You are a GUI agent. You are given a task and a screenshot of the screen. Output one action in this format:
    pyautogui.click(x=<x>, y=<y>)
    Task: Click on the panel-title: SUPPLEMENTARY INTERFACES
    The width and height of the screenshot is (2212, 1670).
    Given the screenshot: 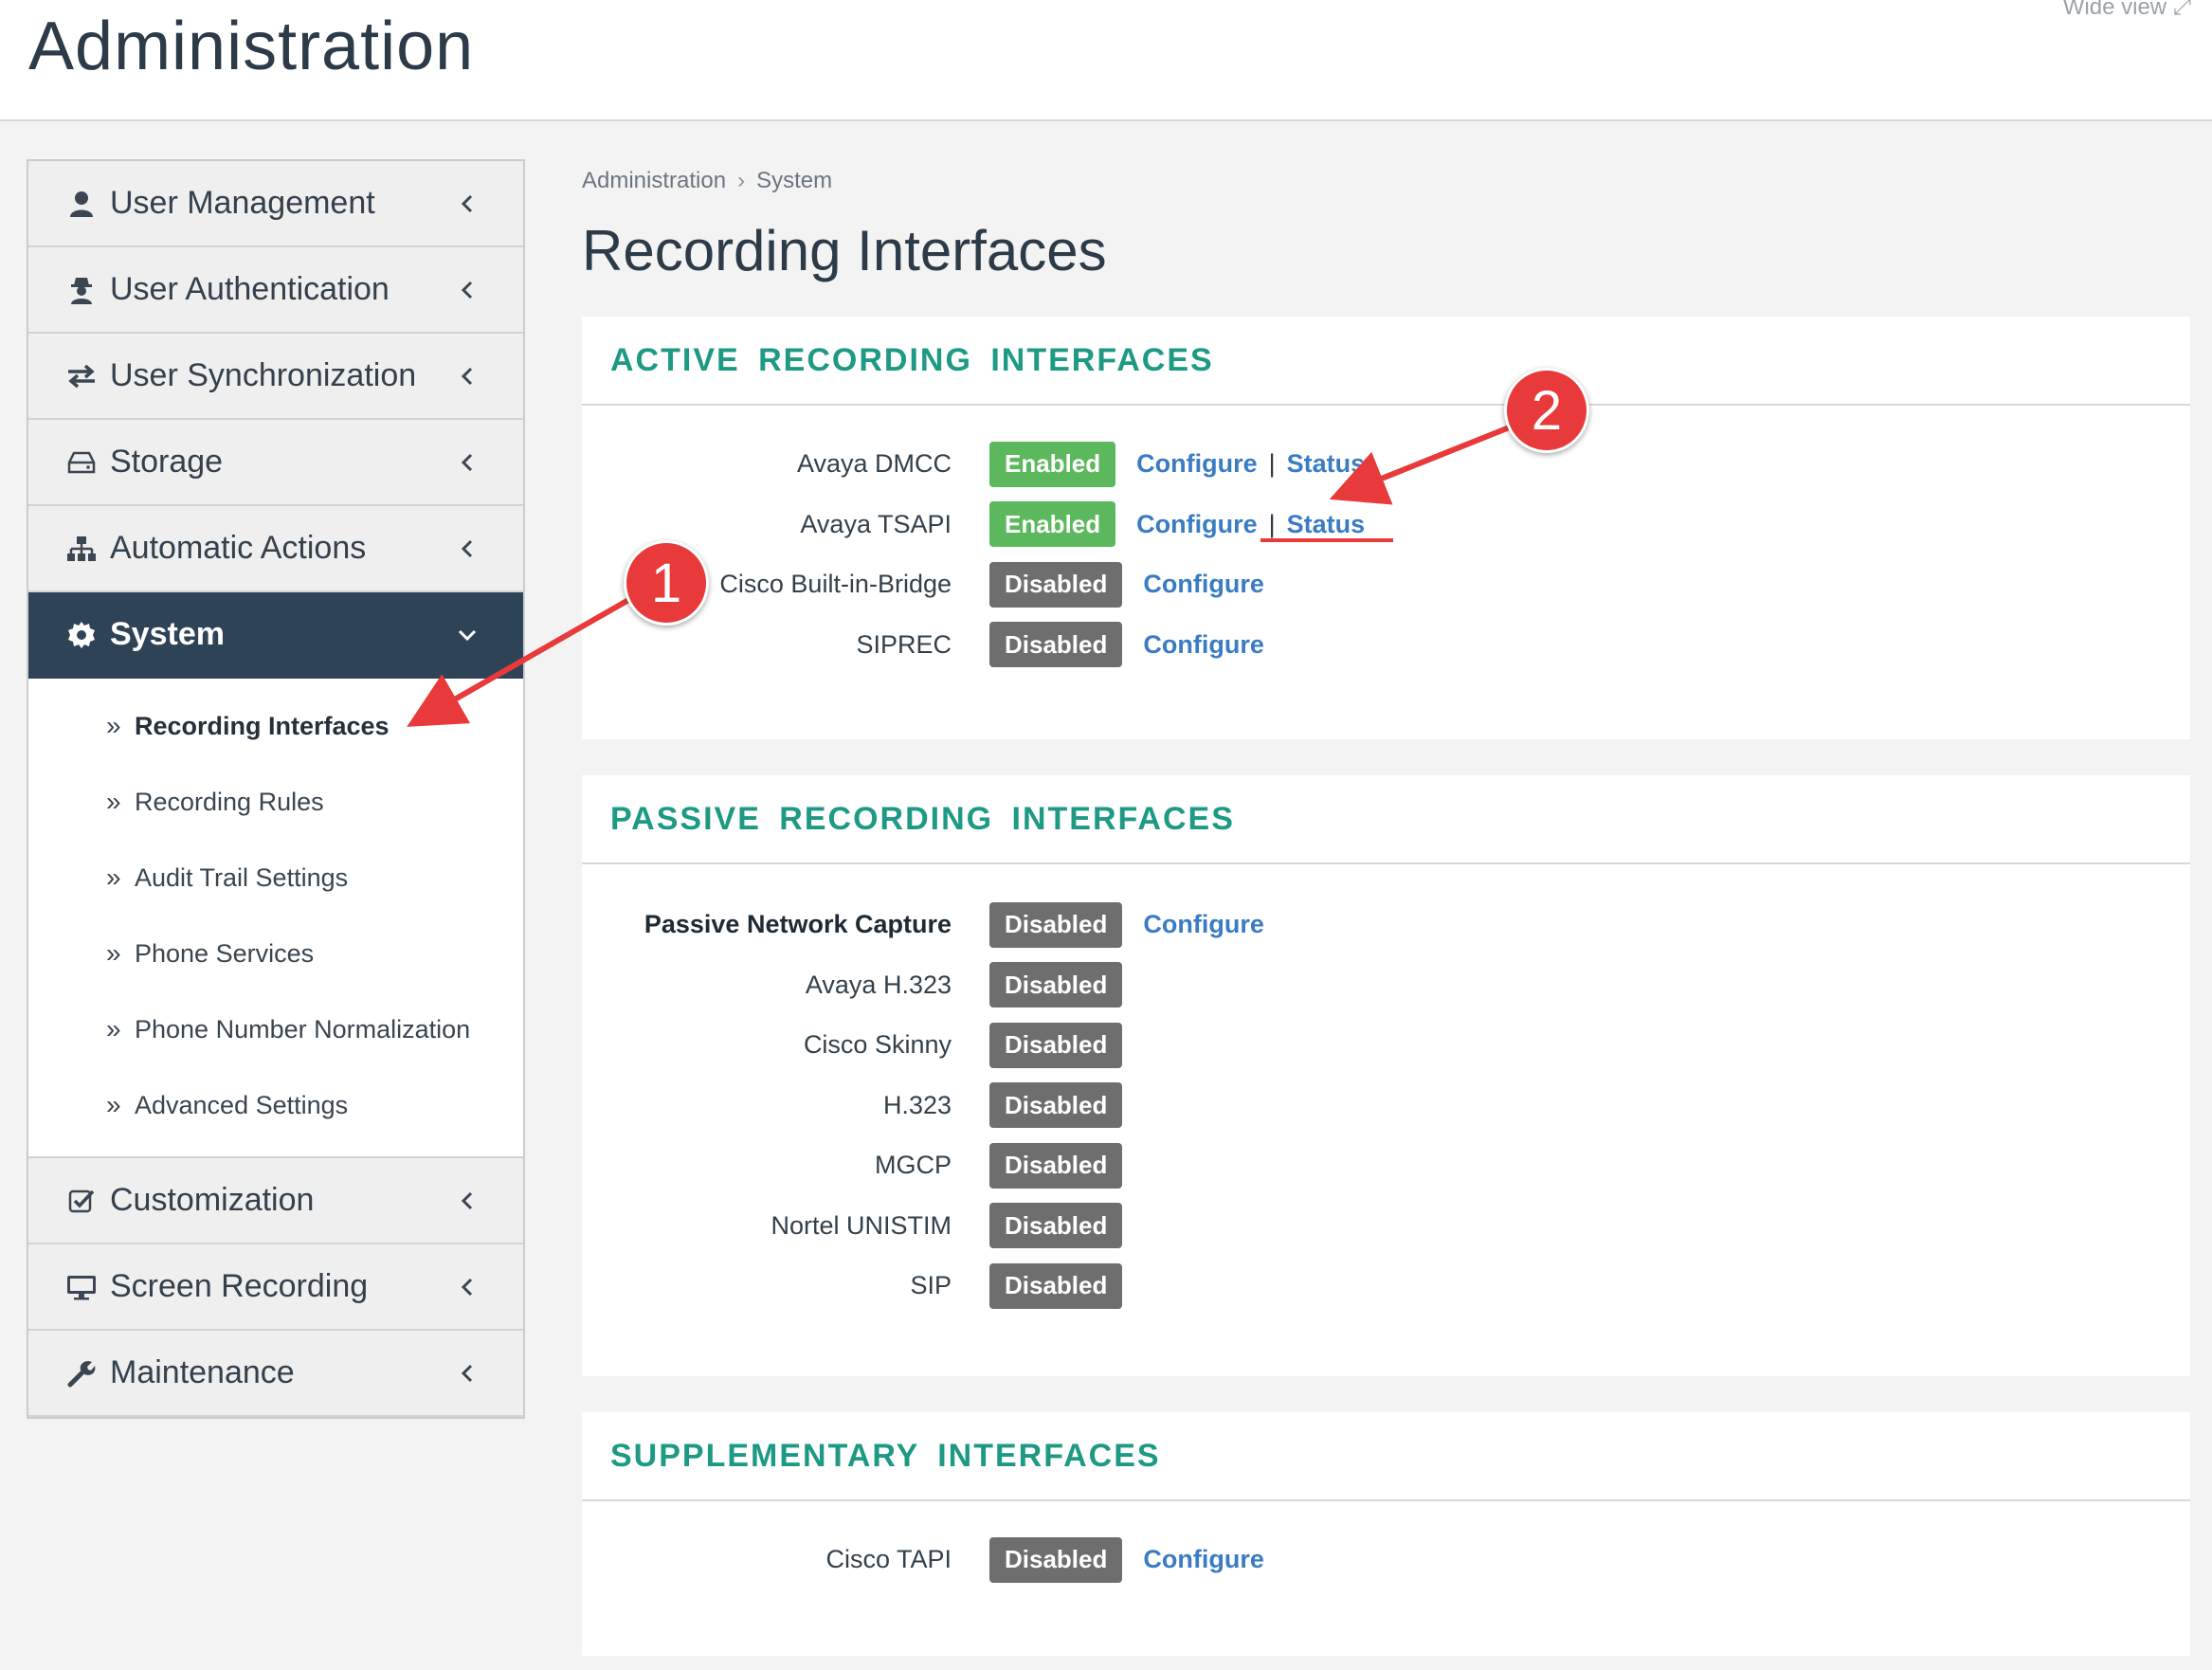 What is the action you would take?
    pyautogui.click(x=886, y=1455)
    